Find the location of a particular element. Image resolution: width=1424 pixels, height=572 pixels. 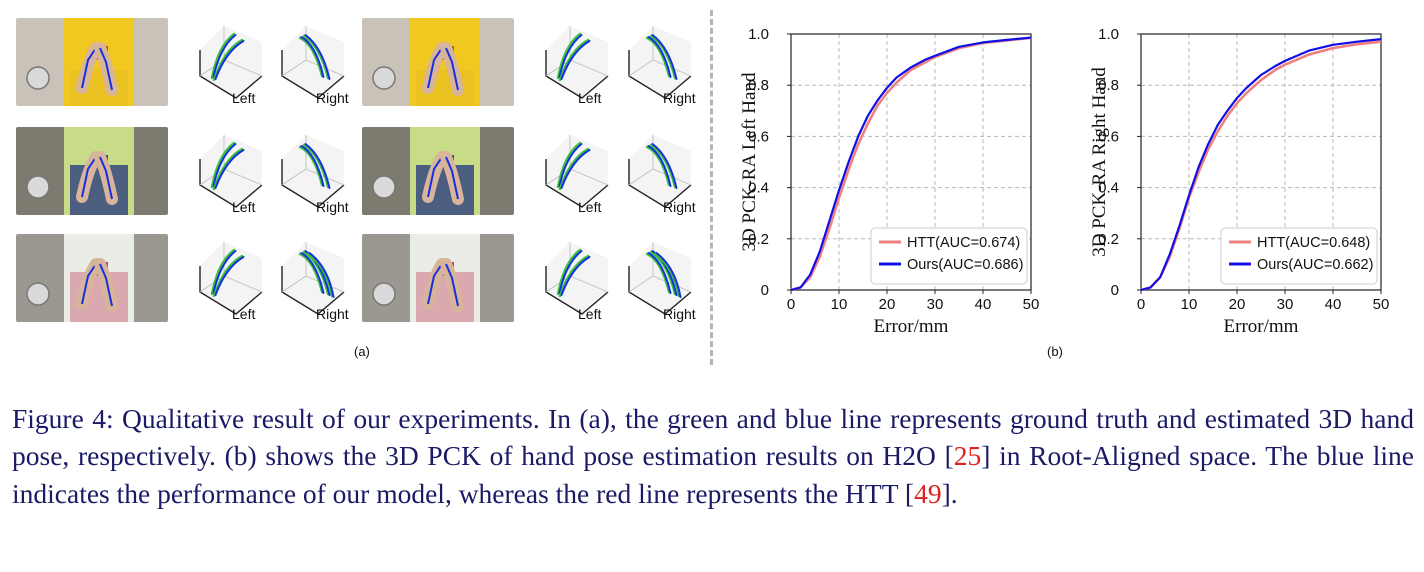

legend-entry: HTT(AUC=0.674) is located at coordinates (963, 243).